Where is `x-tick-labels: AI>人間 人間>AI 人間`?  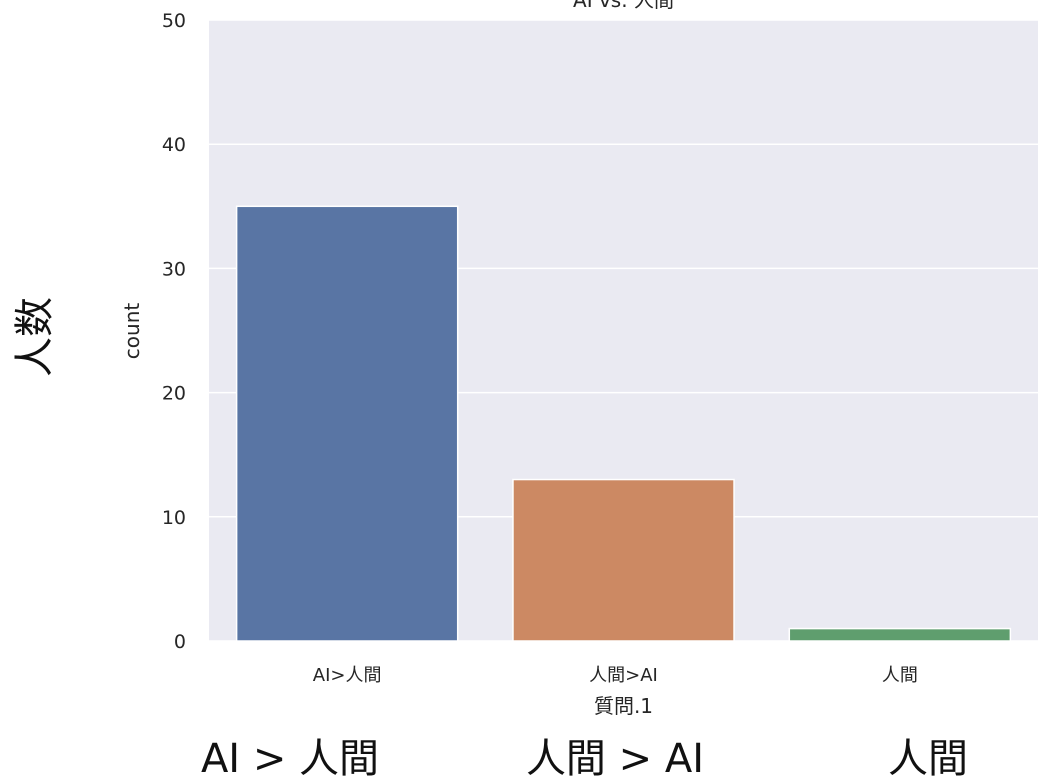
x-tick-labels: AI>人間 人間>AI 人間 is located at coordinates (615, 675).